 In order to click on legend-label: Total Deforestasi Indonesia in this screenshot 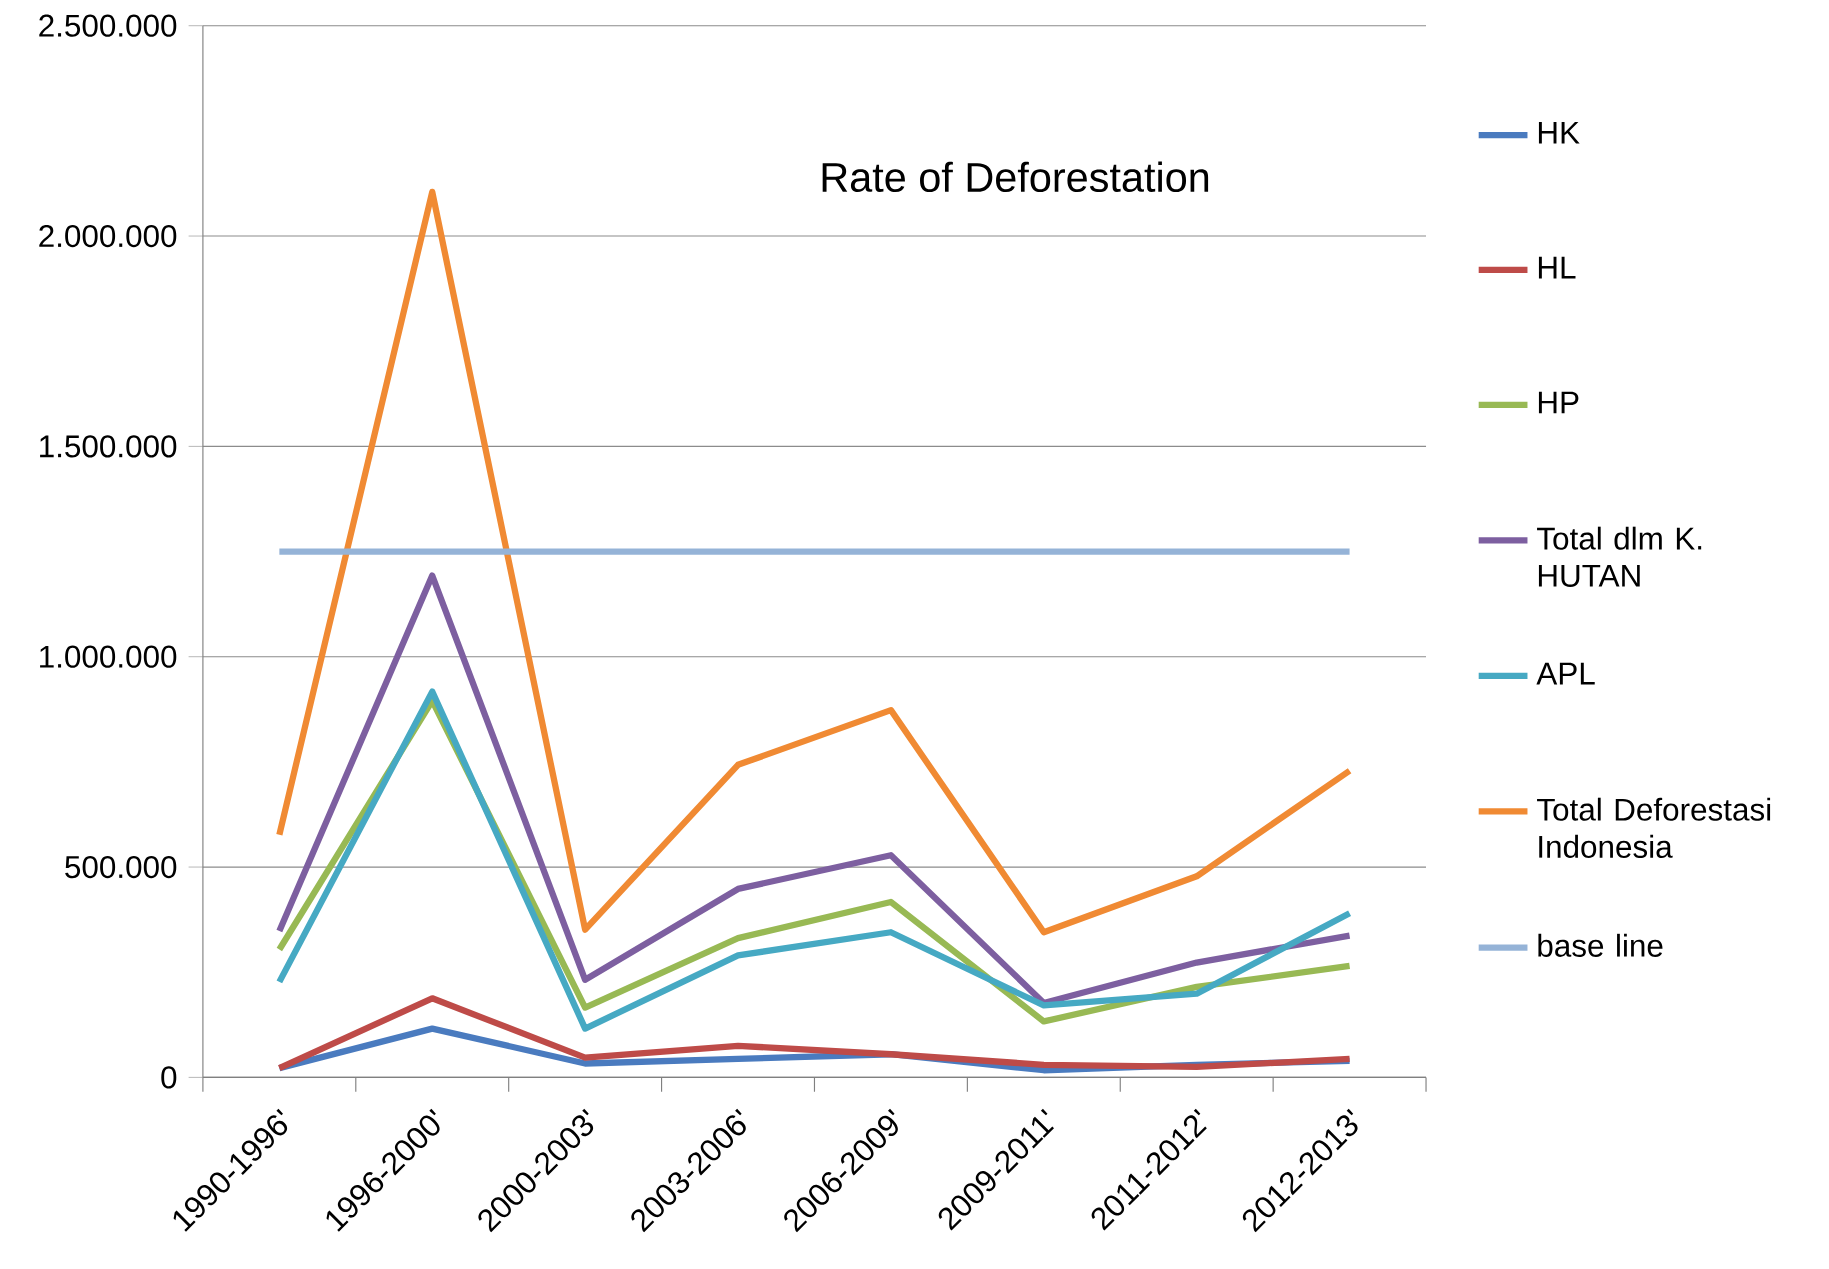, I will do `click(1654, 828)`.